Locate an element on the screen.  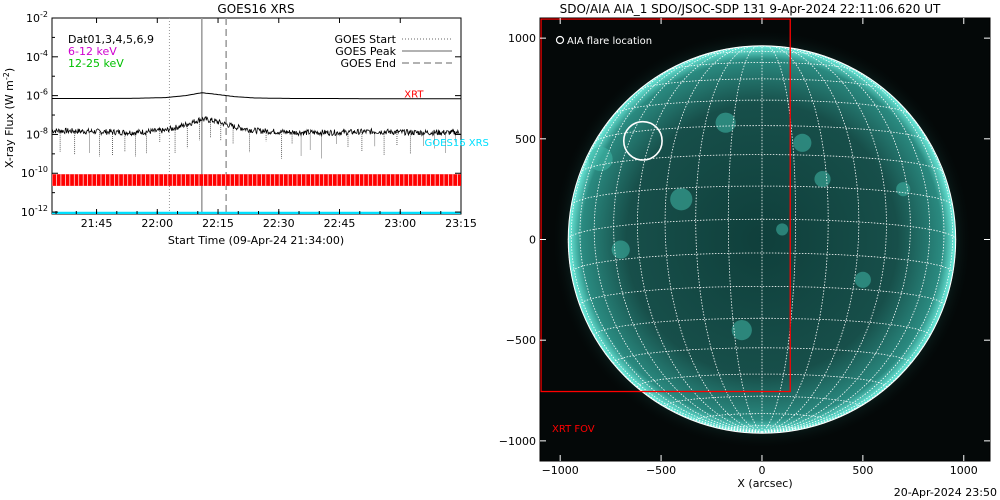
flare-legend-marker is located at coordinates (560, 40).